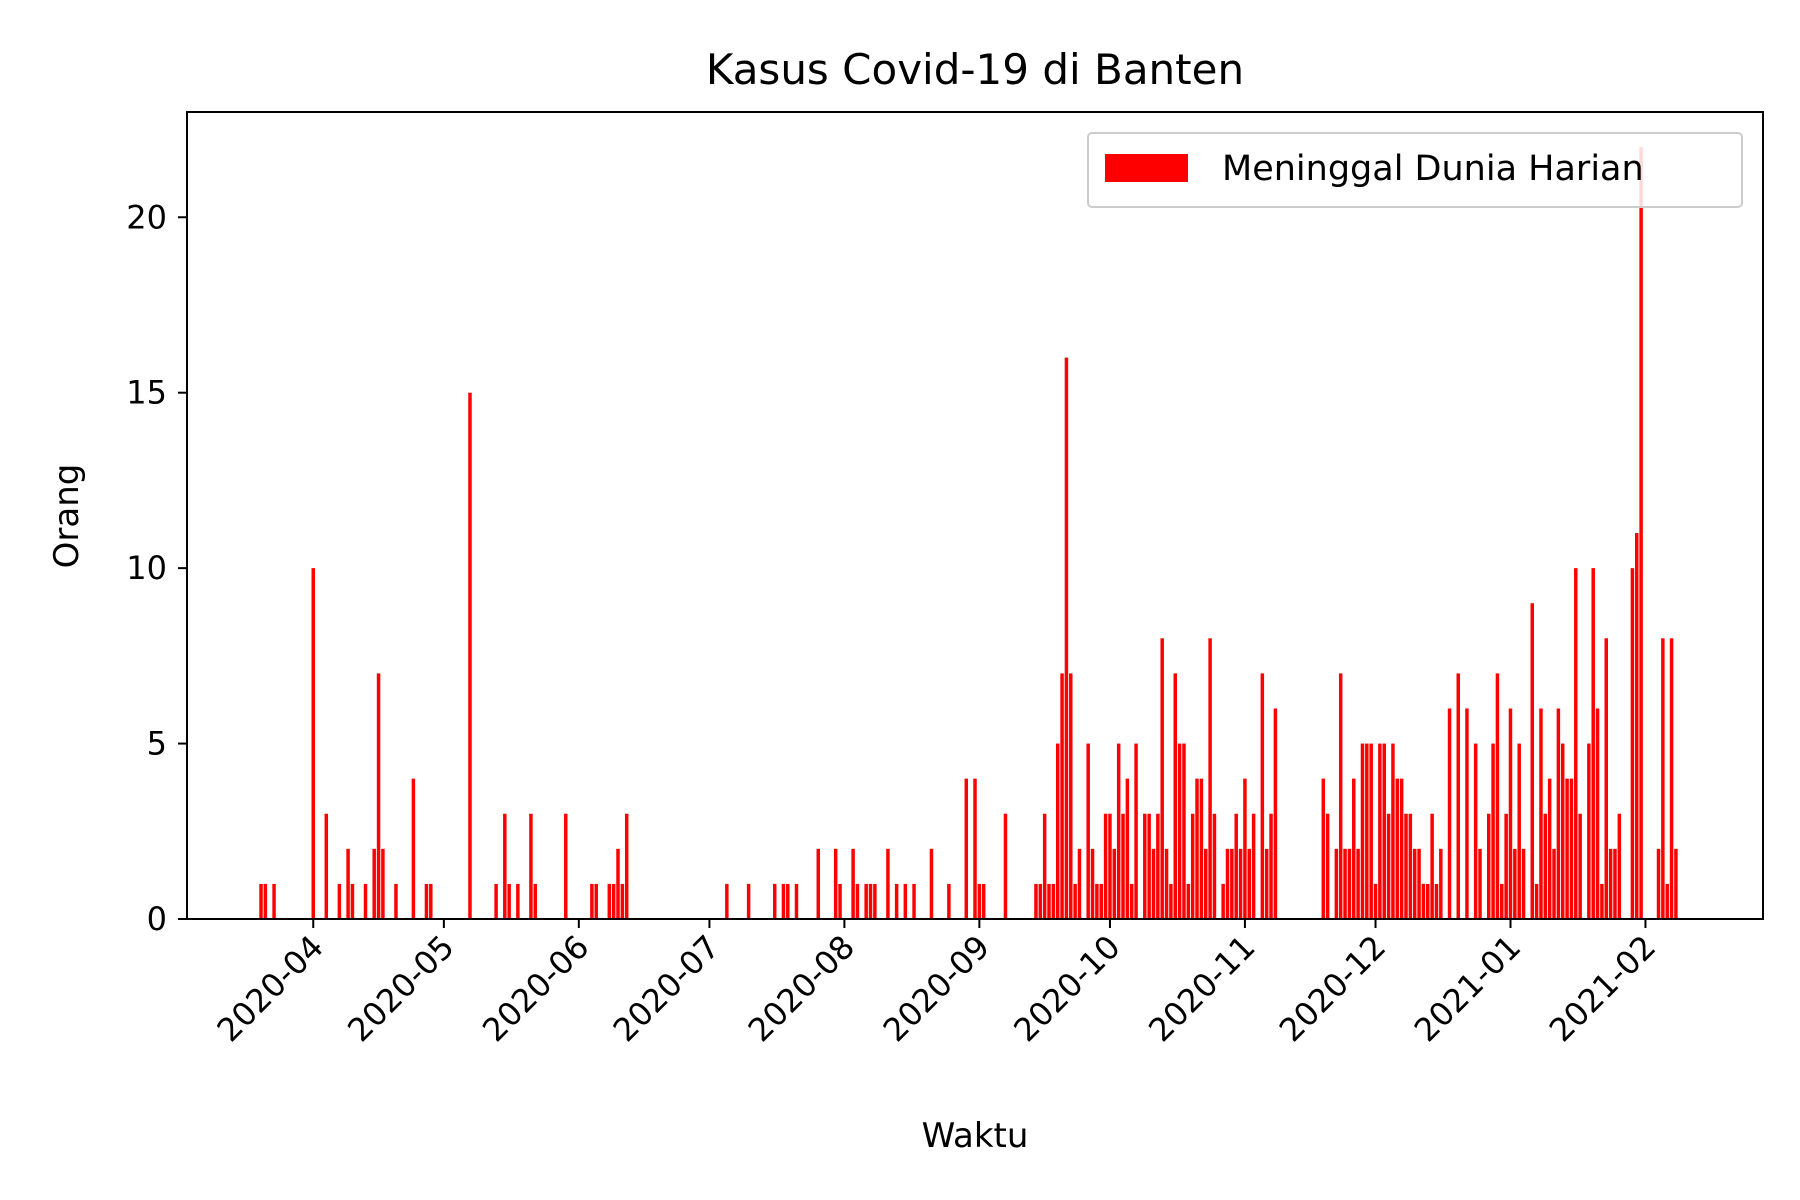 The width and height of the screenshot is (1800, 1200). I want to click on x-tick-label: 2020-09, so click(936, 988).